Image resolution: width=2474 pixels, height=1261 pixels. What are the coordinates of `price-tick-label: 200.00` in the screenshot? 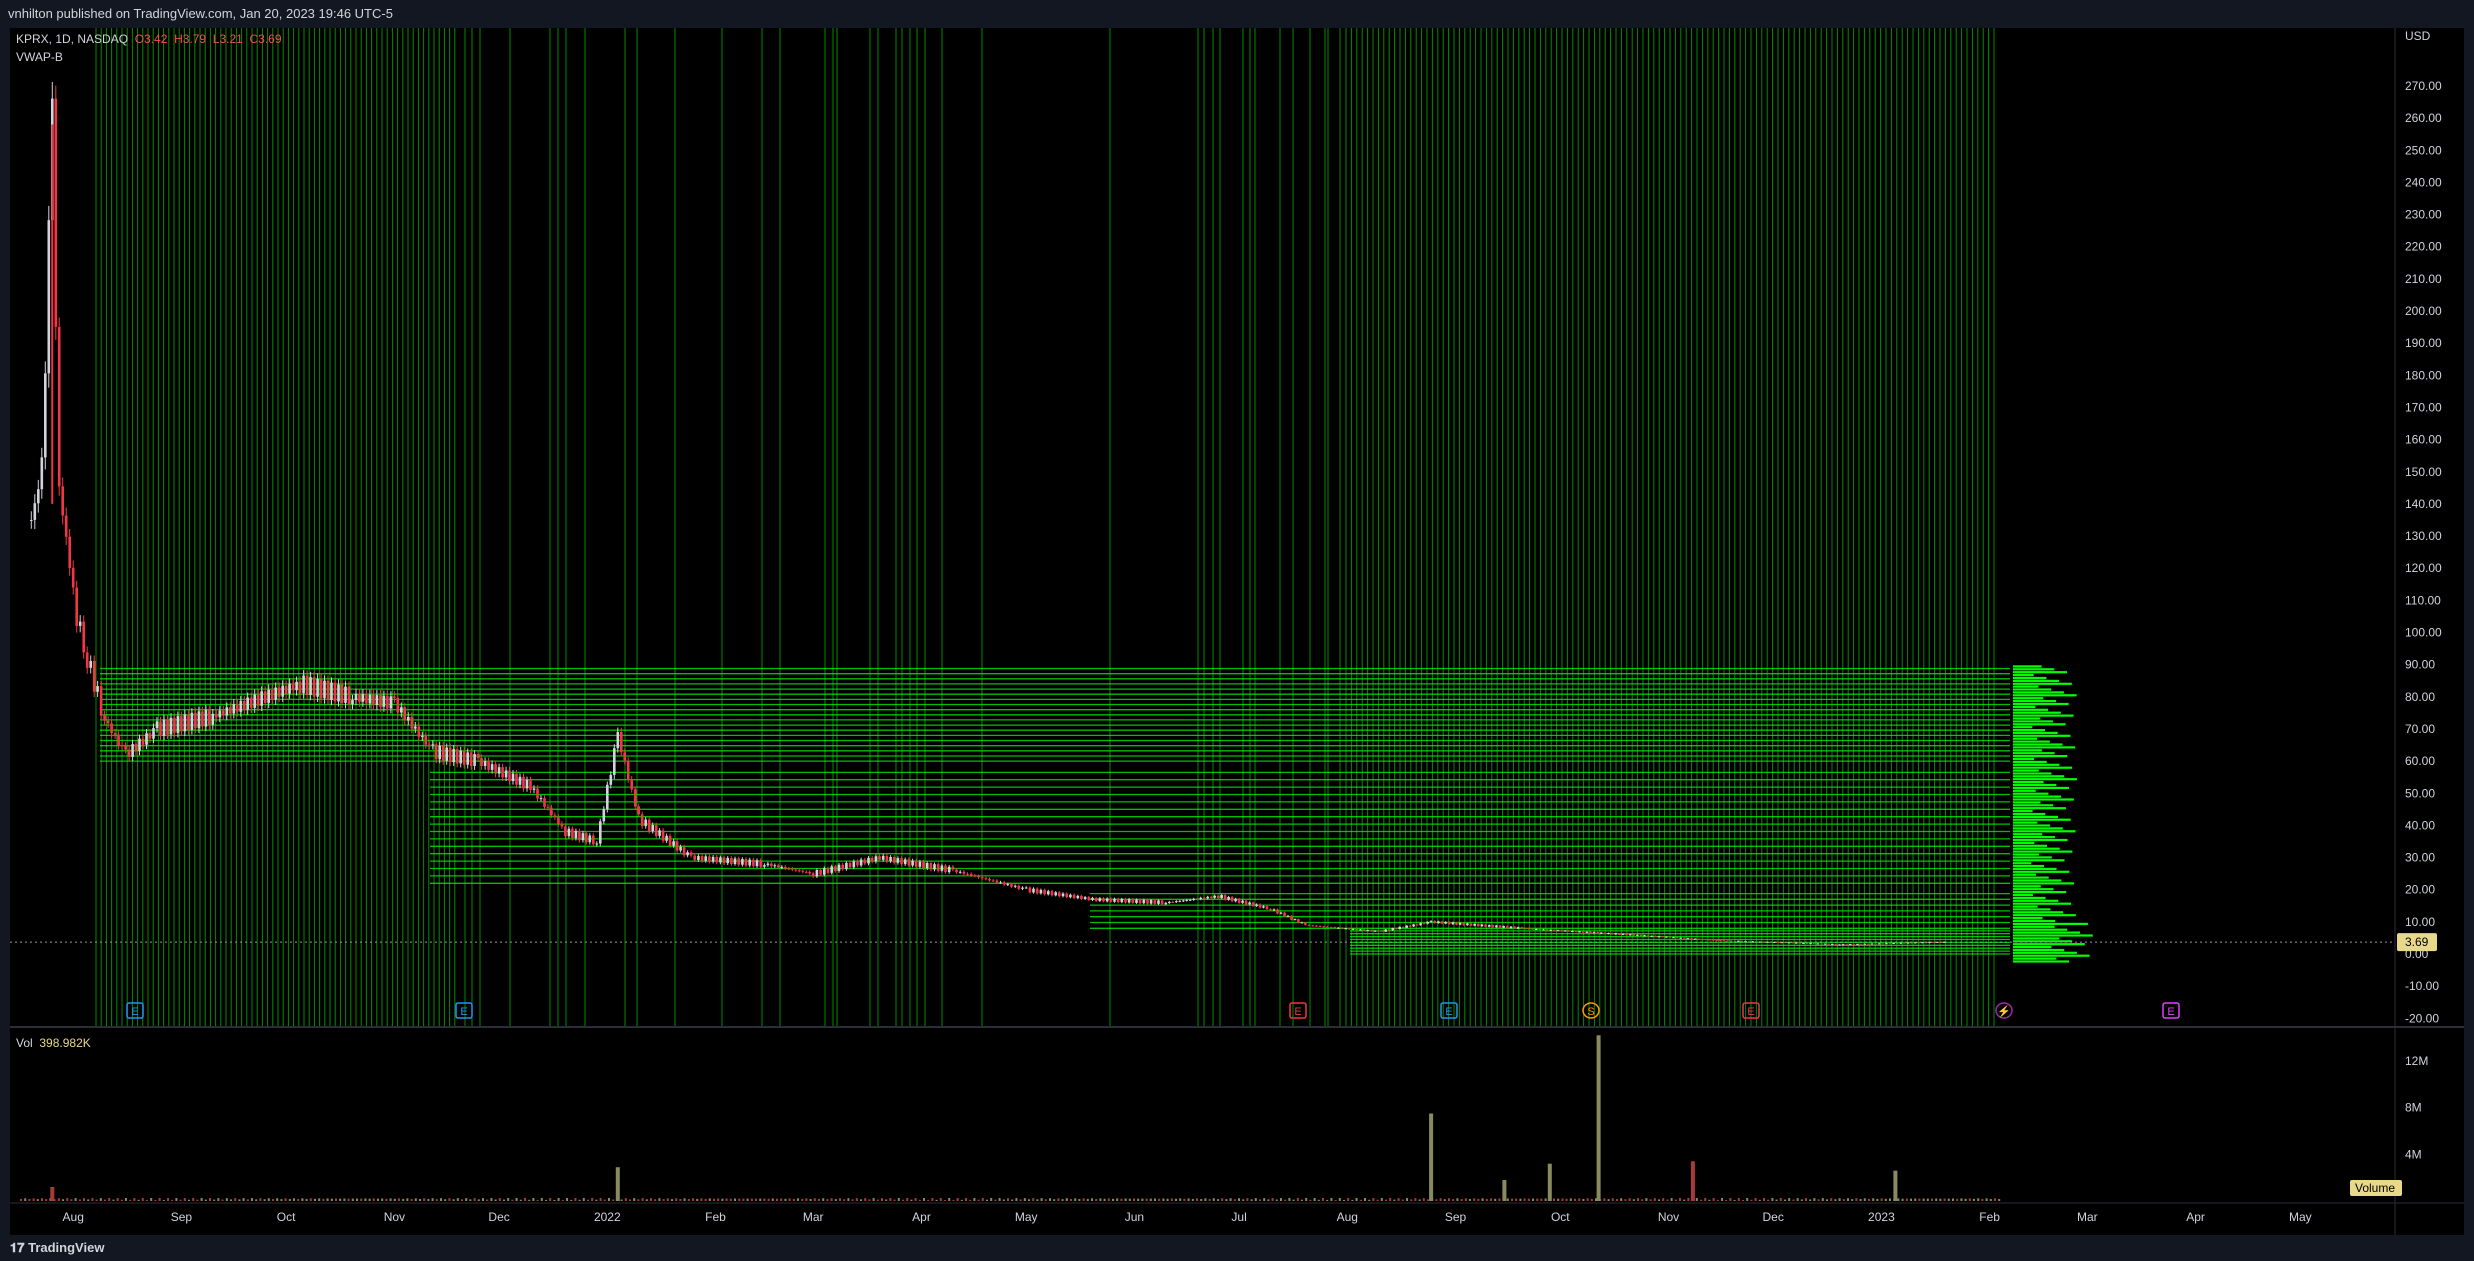 It's located at (2423, 311).